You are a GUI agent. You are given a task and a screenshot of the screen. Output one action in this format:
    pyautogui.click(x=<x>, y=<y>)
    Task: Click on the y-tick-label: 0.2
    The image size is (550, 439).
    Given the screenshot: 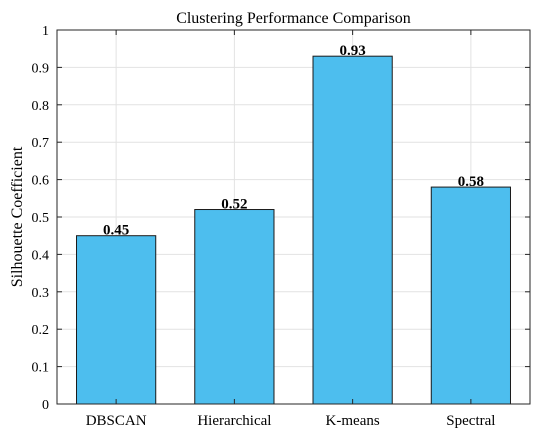 What is the action you would take?
    pyautogui.click(x=41, y=330)
    